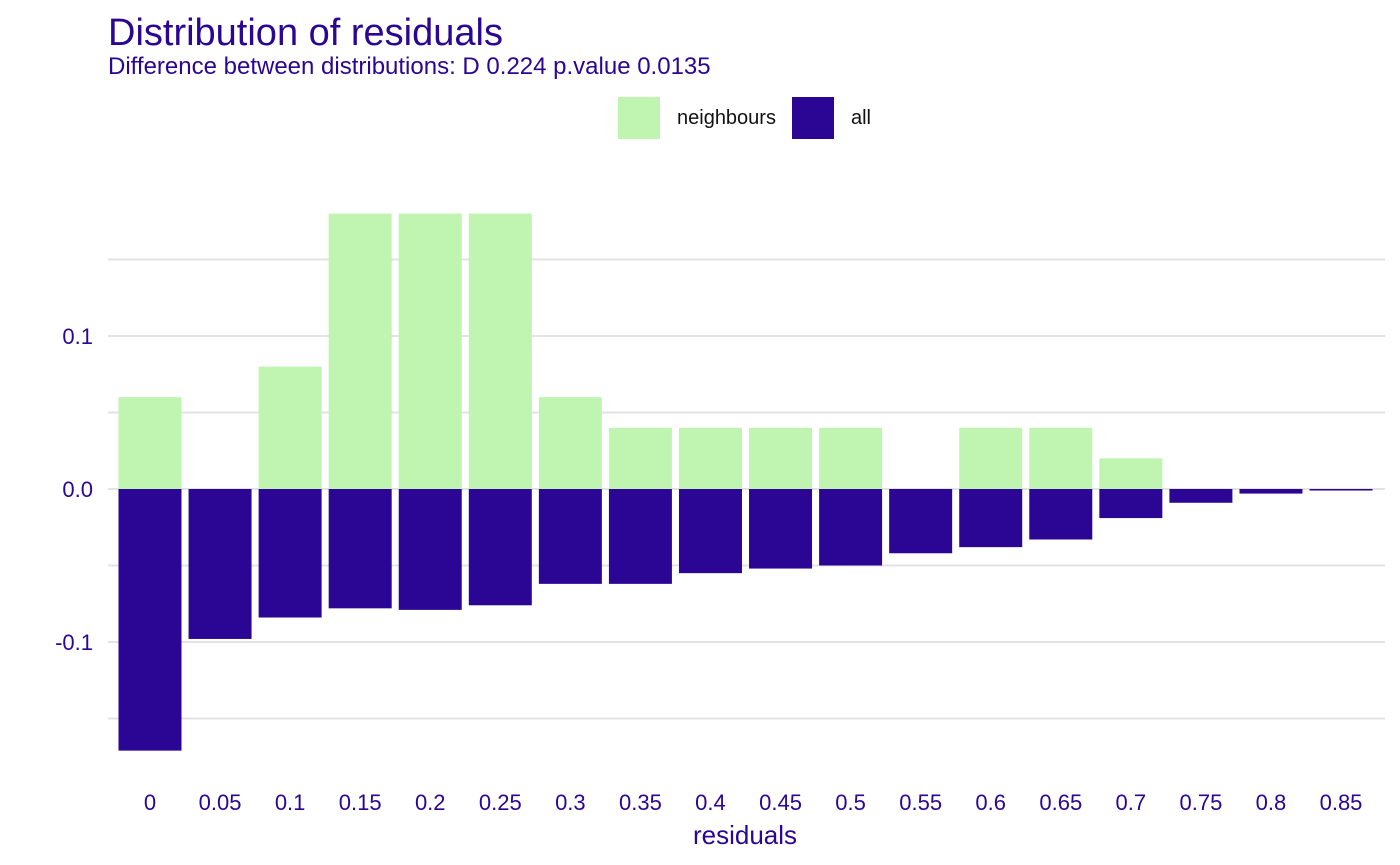  Describe the element at coordinates (77, 489) in the screenshot. I see `y-tick-label: 0.0` at that location.